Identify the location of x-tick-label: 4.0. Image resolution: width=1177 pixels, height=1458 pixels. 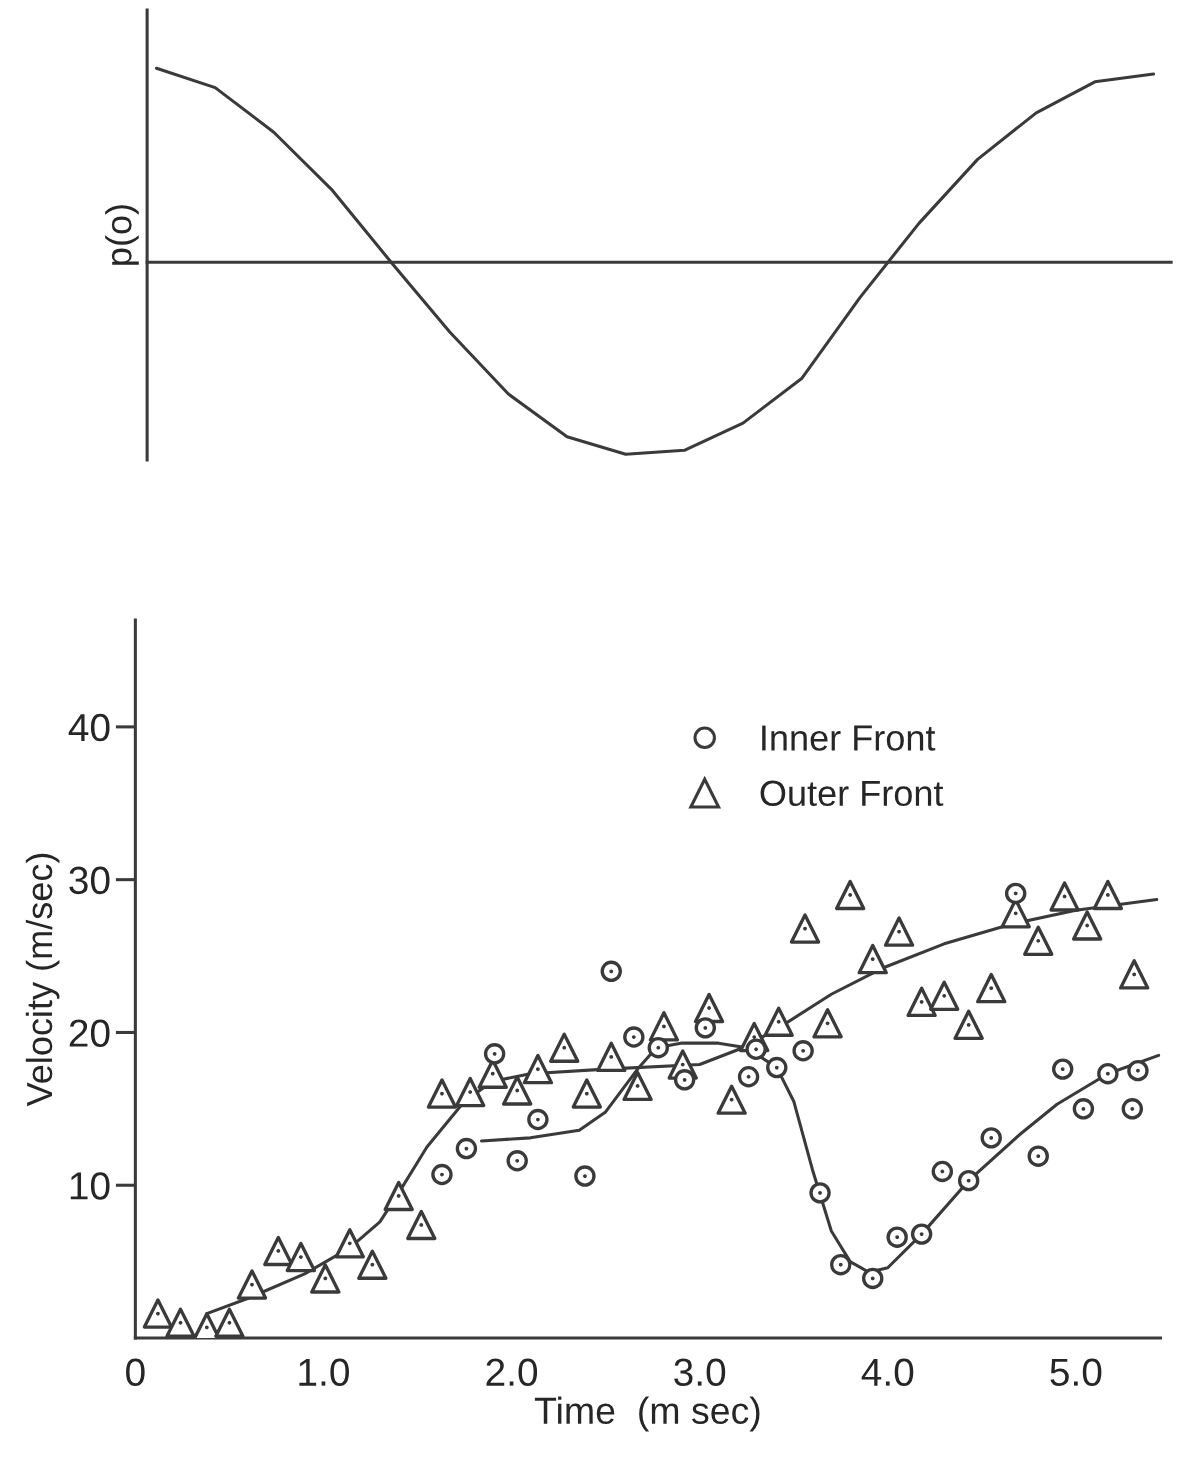
(887, 1372).